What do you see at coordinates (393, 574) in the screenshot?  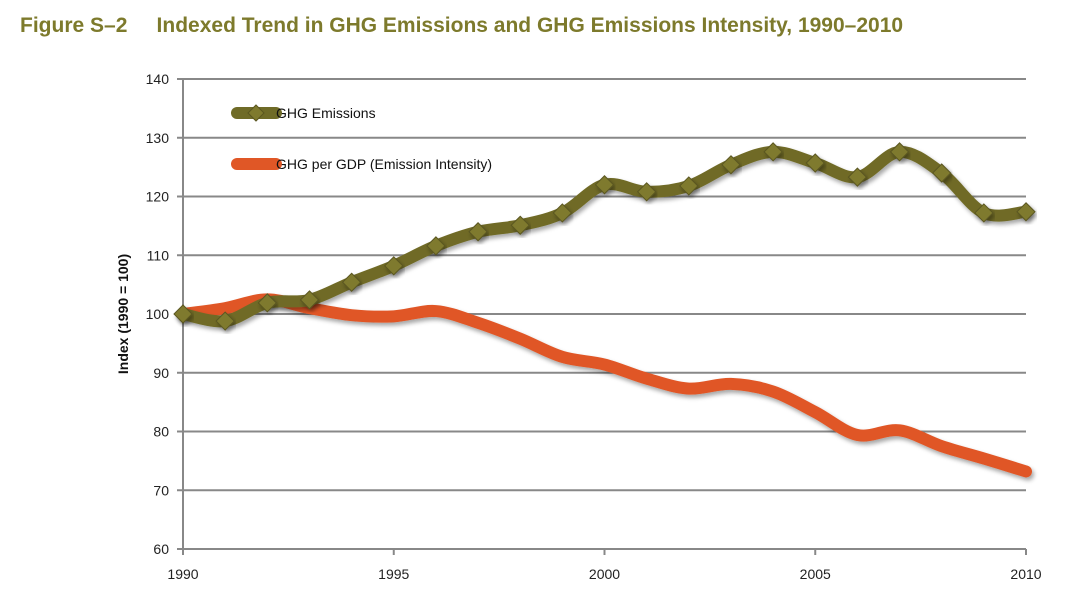 I see `x-tick-label: 1995` at bounding box center [393, 574].